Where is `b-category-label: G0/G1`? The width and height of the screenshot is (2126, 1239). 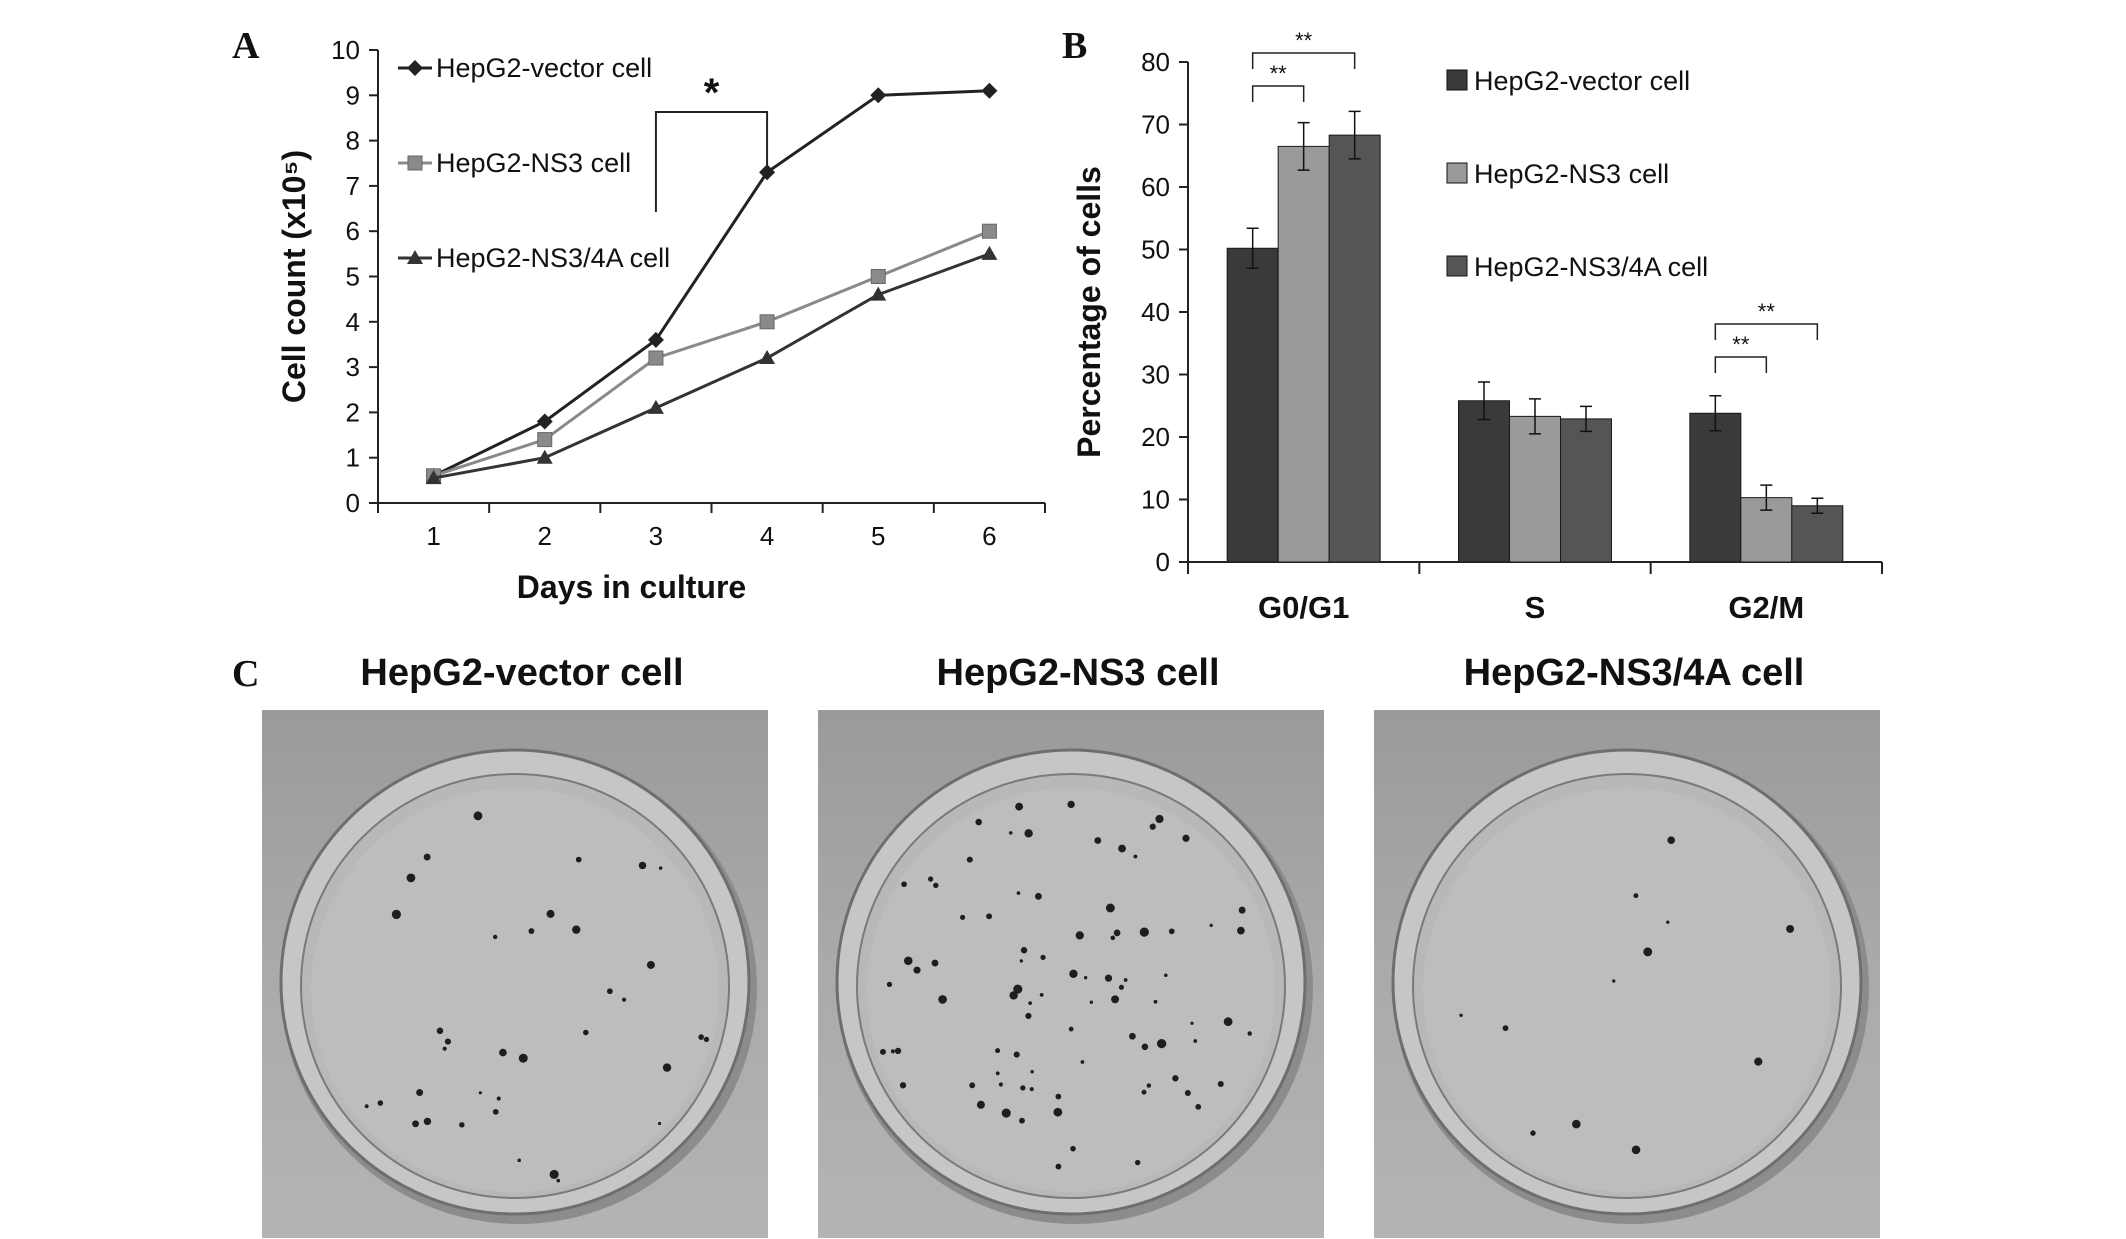 b-category-label: G0/G1 is located at coordinates (1303, 607).